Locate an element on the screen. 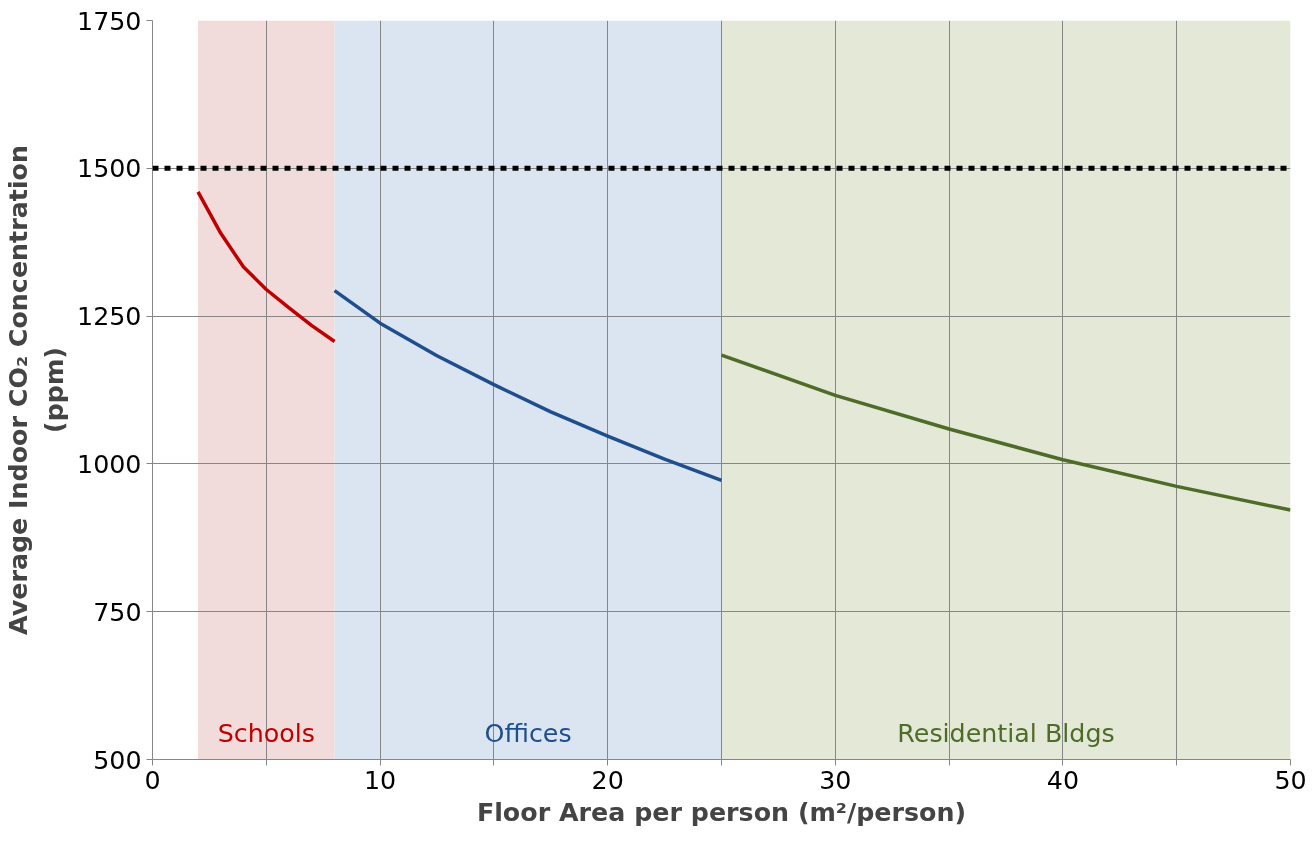  y-tick-label: 1000 is located at coordinates (109, 463).